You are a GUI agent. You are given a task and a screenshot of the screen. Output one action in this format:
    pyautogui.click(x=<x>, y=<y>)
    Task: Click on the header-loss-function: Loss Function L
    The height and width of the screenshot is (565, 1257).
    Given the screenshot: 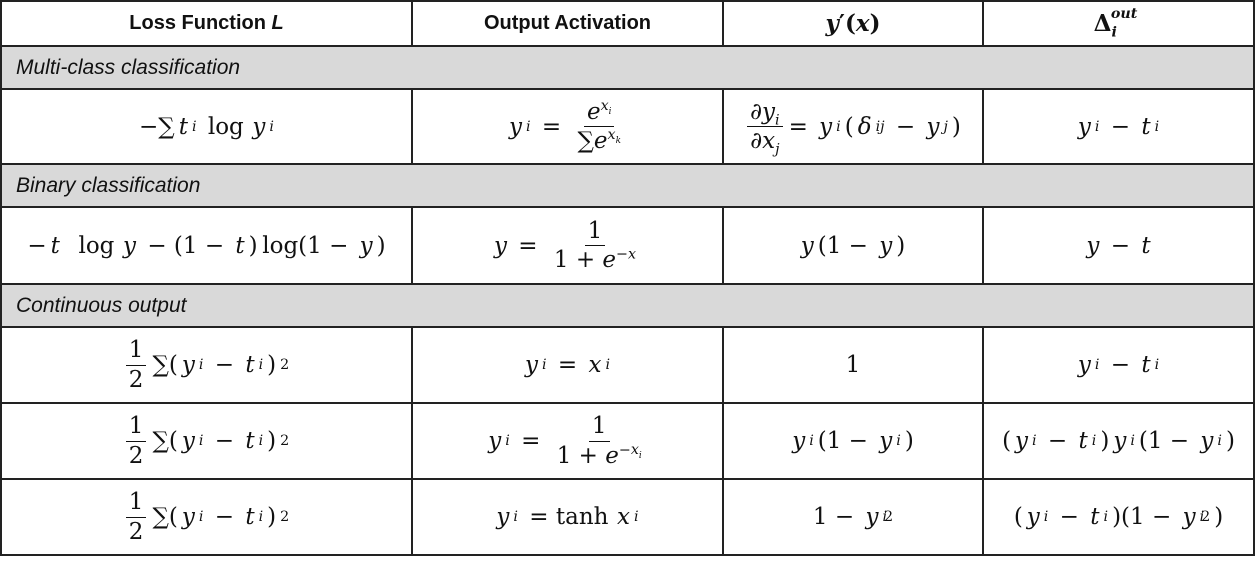 What is the action you would take?
    pyautogui.click(x=206, y=23)
    